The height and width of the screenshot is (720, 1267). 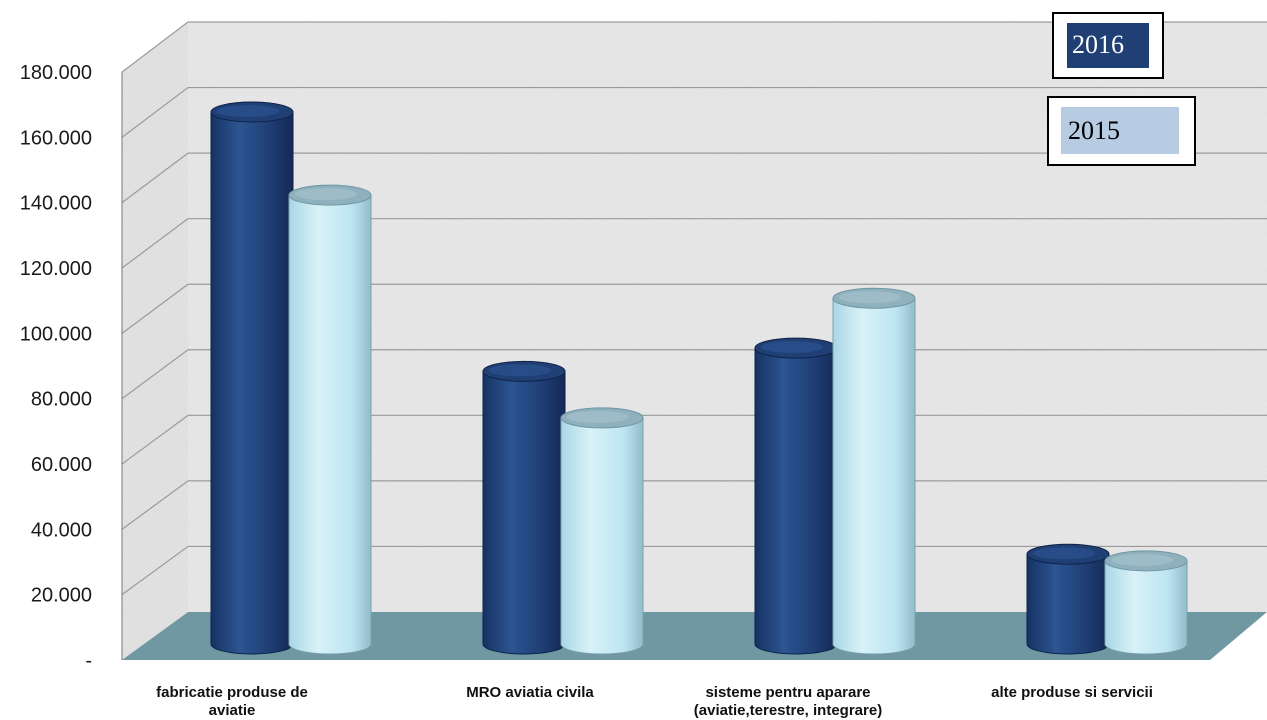 What do you see at coordinates (155, 341) in the screenshot?
I see `side-wall-texture` at bounding box center [155, 341].